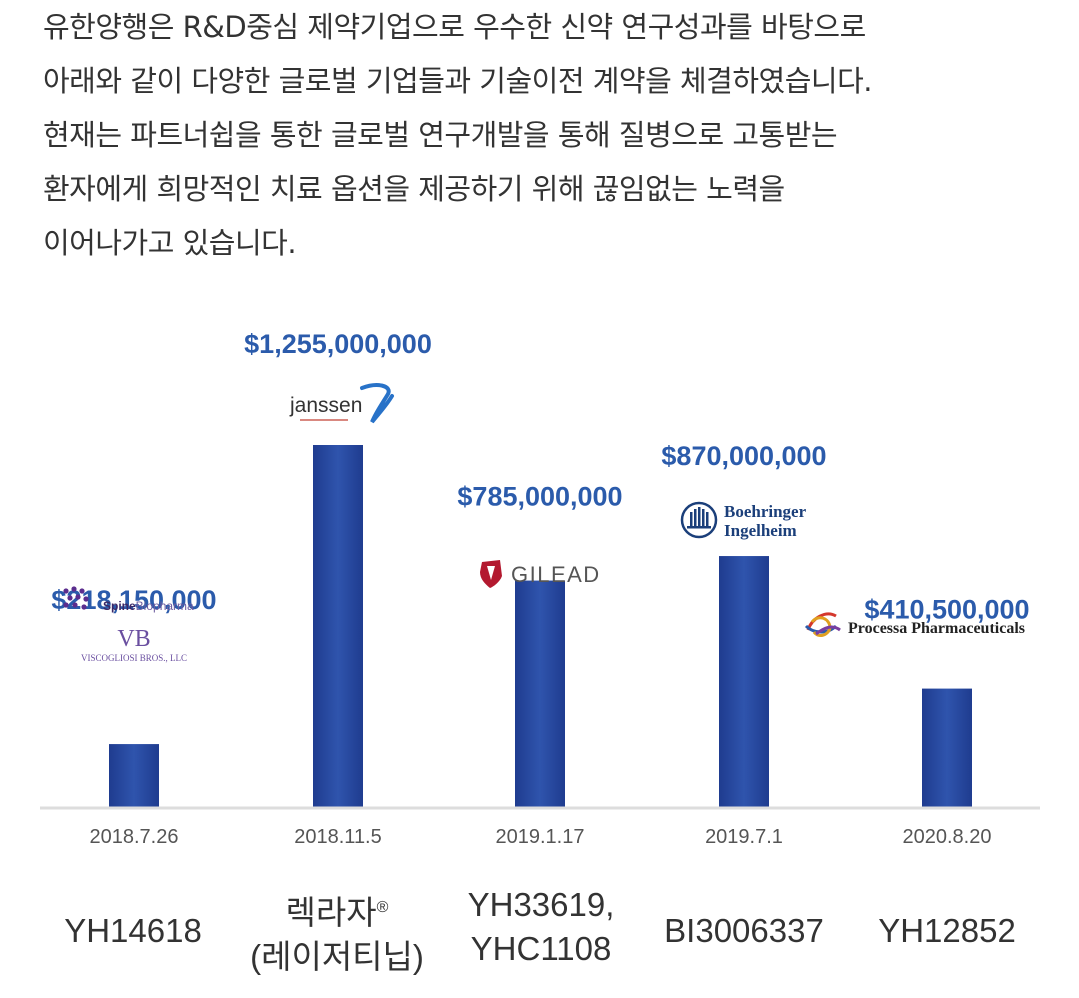 The height and width of the screenshot is (998, 1079). I want to click on deal-name: YH12852, so click(947, 930).